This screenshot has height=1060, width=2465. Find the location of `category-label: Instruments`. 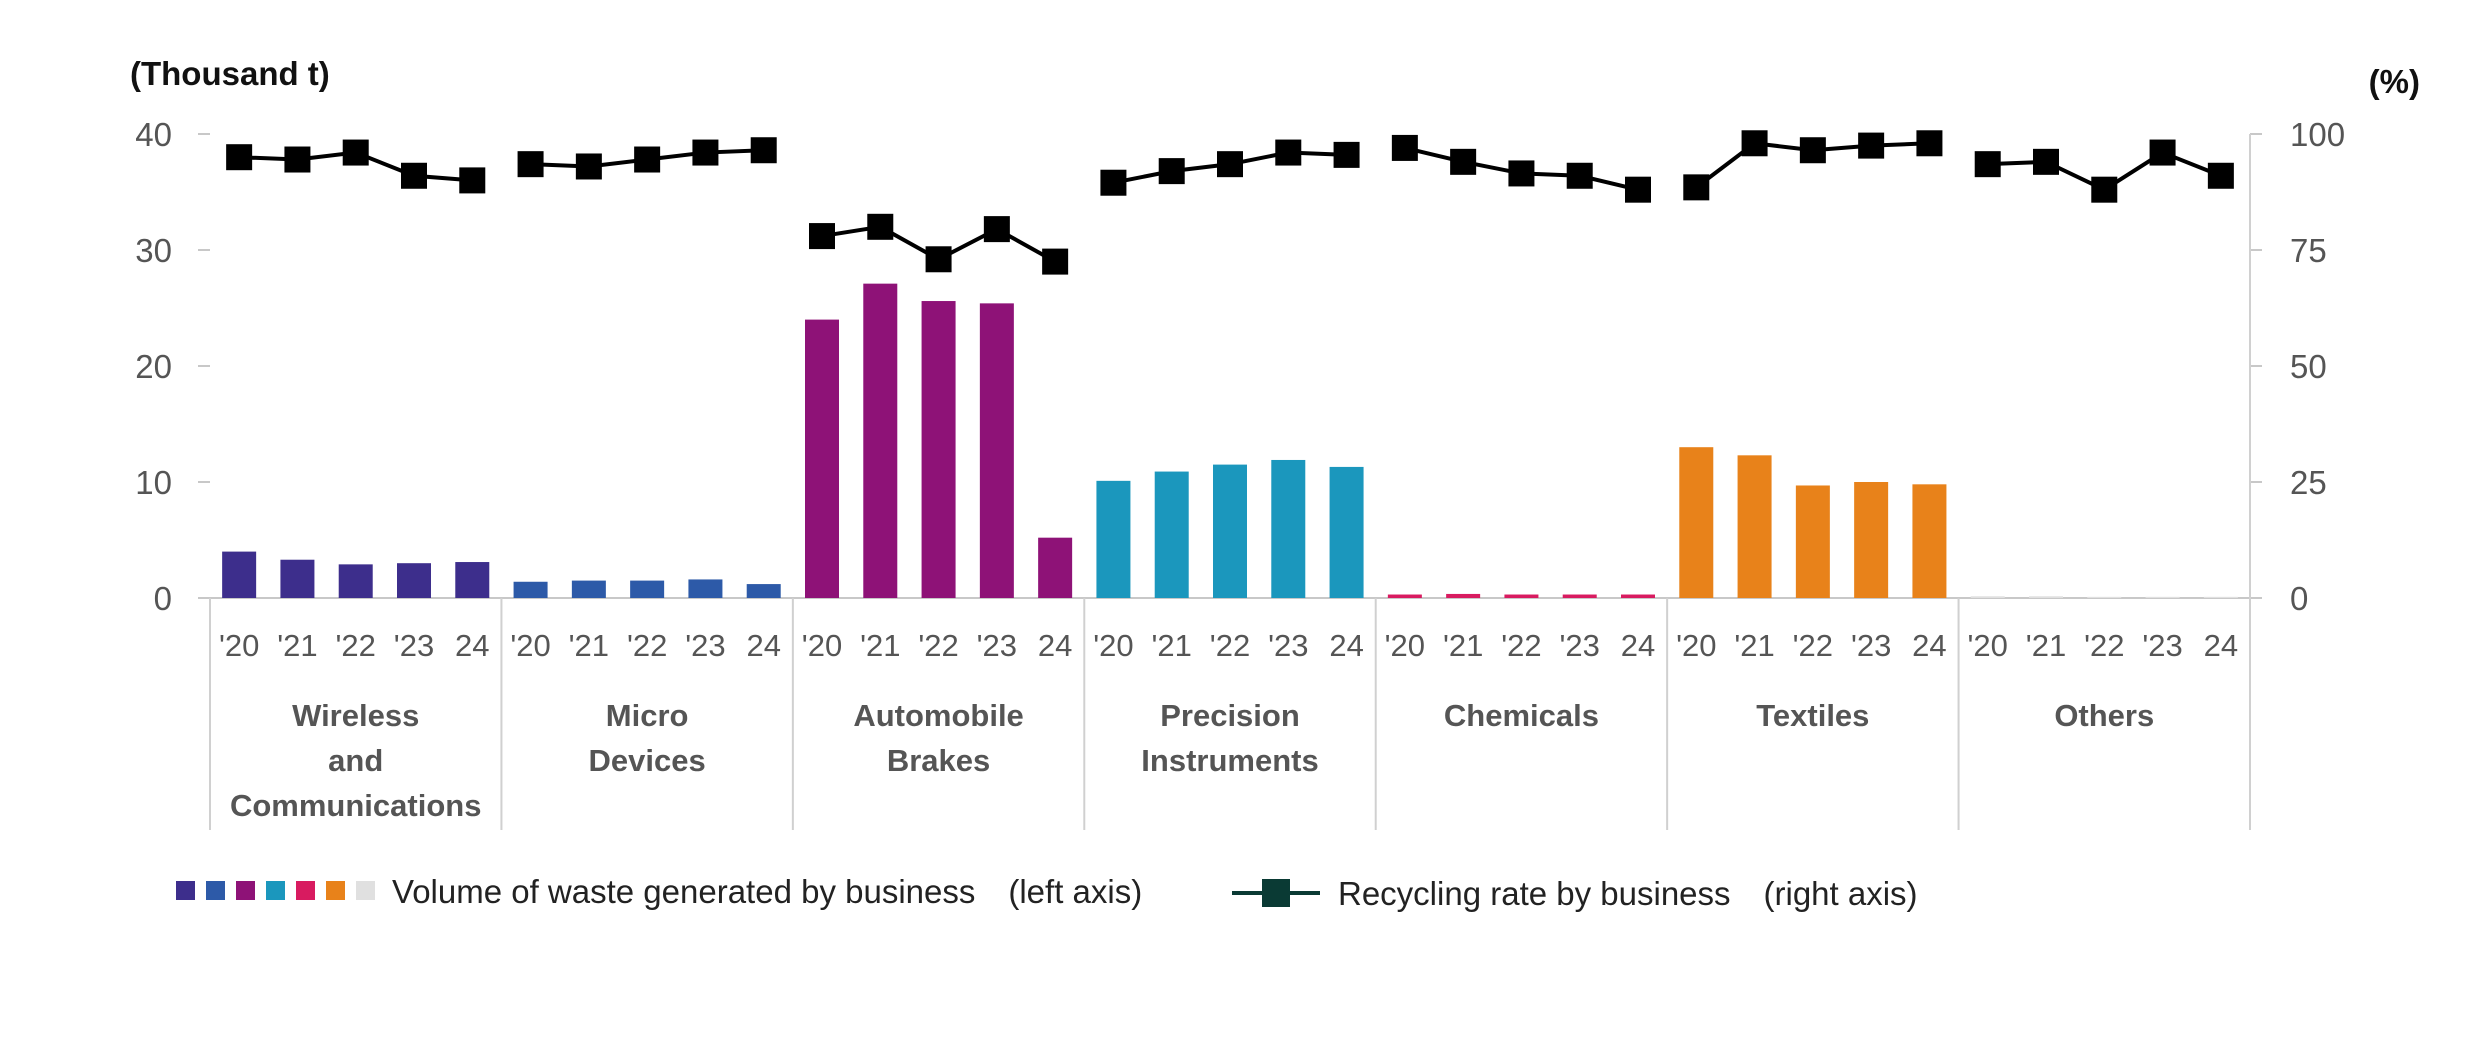

category-label: Instruments is located at coordinates (1229, 760).